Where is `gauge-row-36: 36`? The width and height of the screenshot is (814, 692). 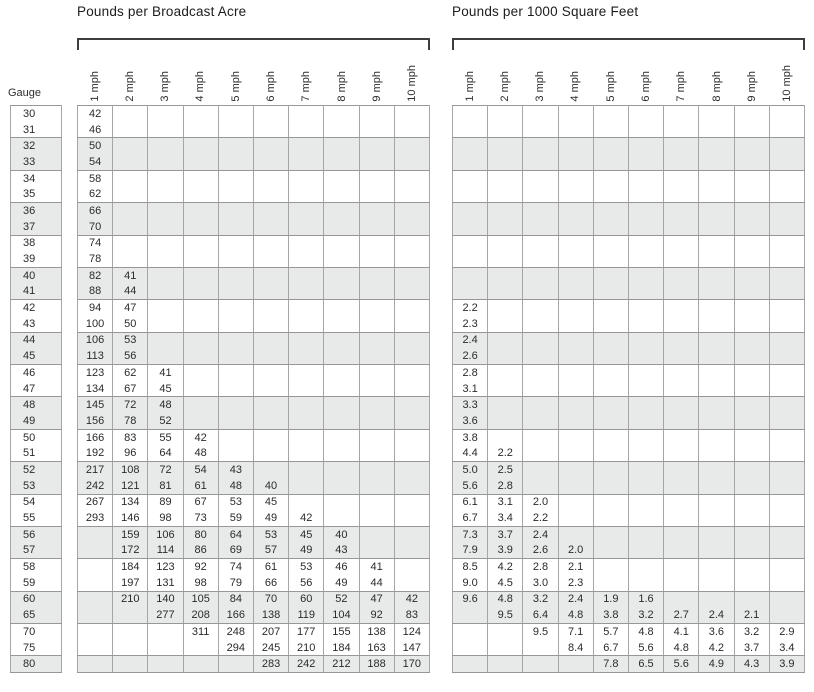
gauge-row-36: 36 is located at coordinates (36, 210).